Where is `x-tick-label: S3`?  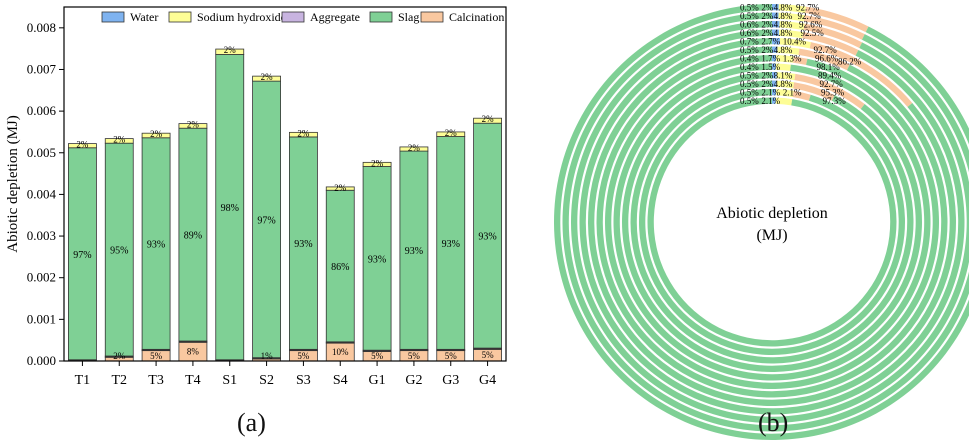 x-tick-label: S3 is located at coordinates (303, 380).